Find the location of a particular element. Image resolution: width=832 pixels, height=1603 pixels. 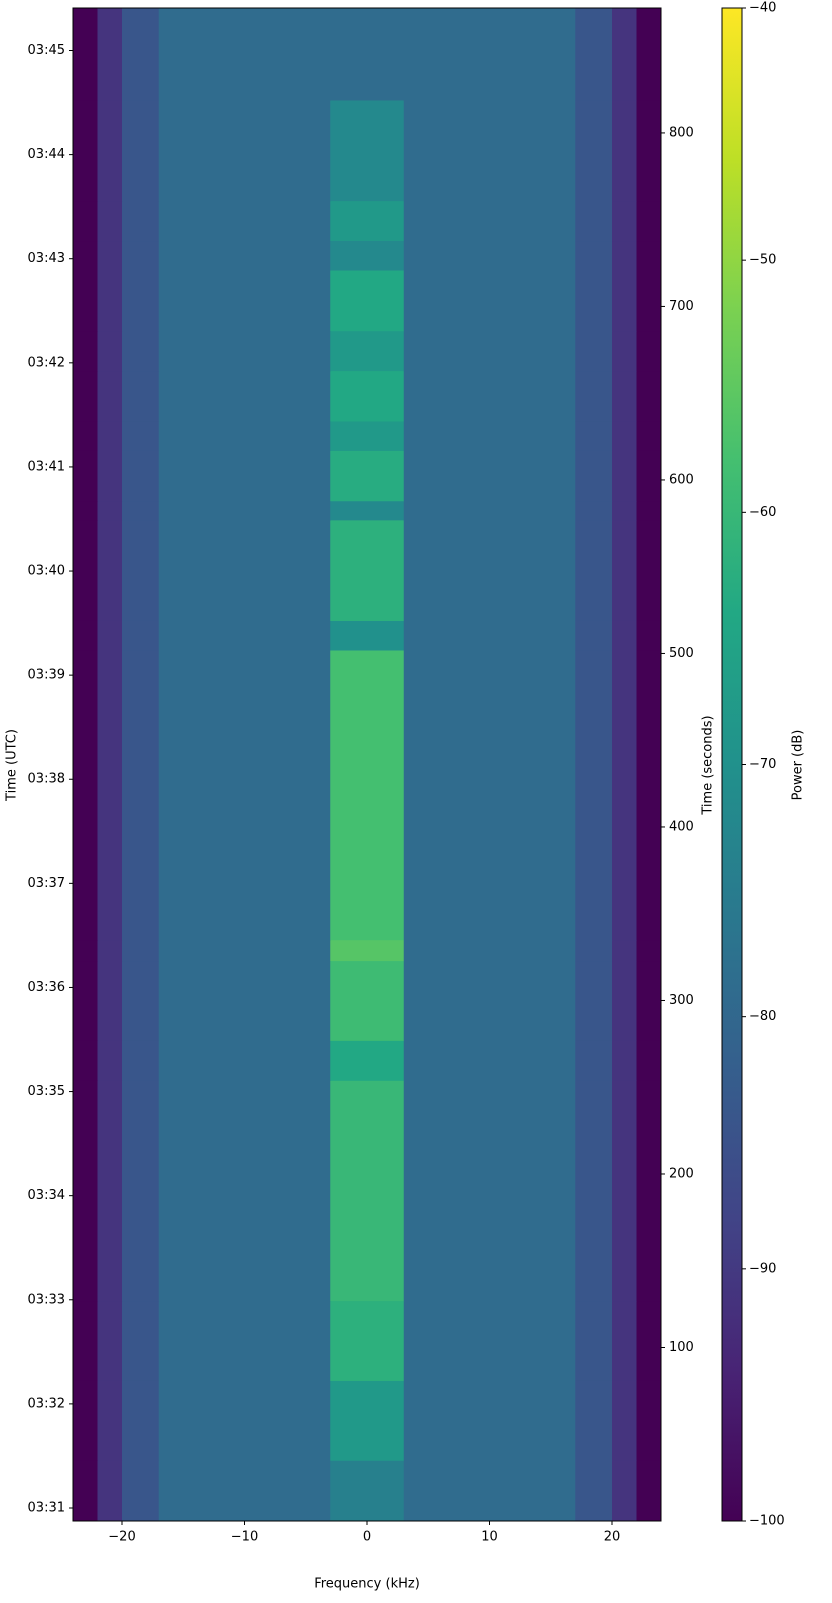

y-tick-label: 03:31 is located at coordinates (46, 1507).